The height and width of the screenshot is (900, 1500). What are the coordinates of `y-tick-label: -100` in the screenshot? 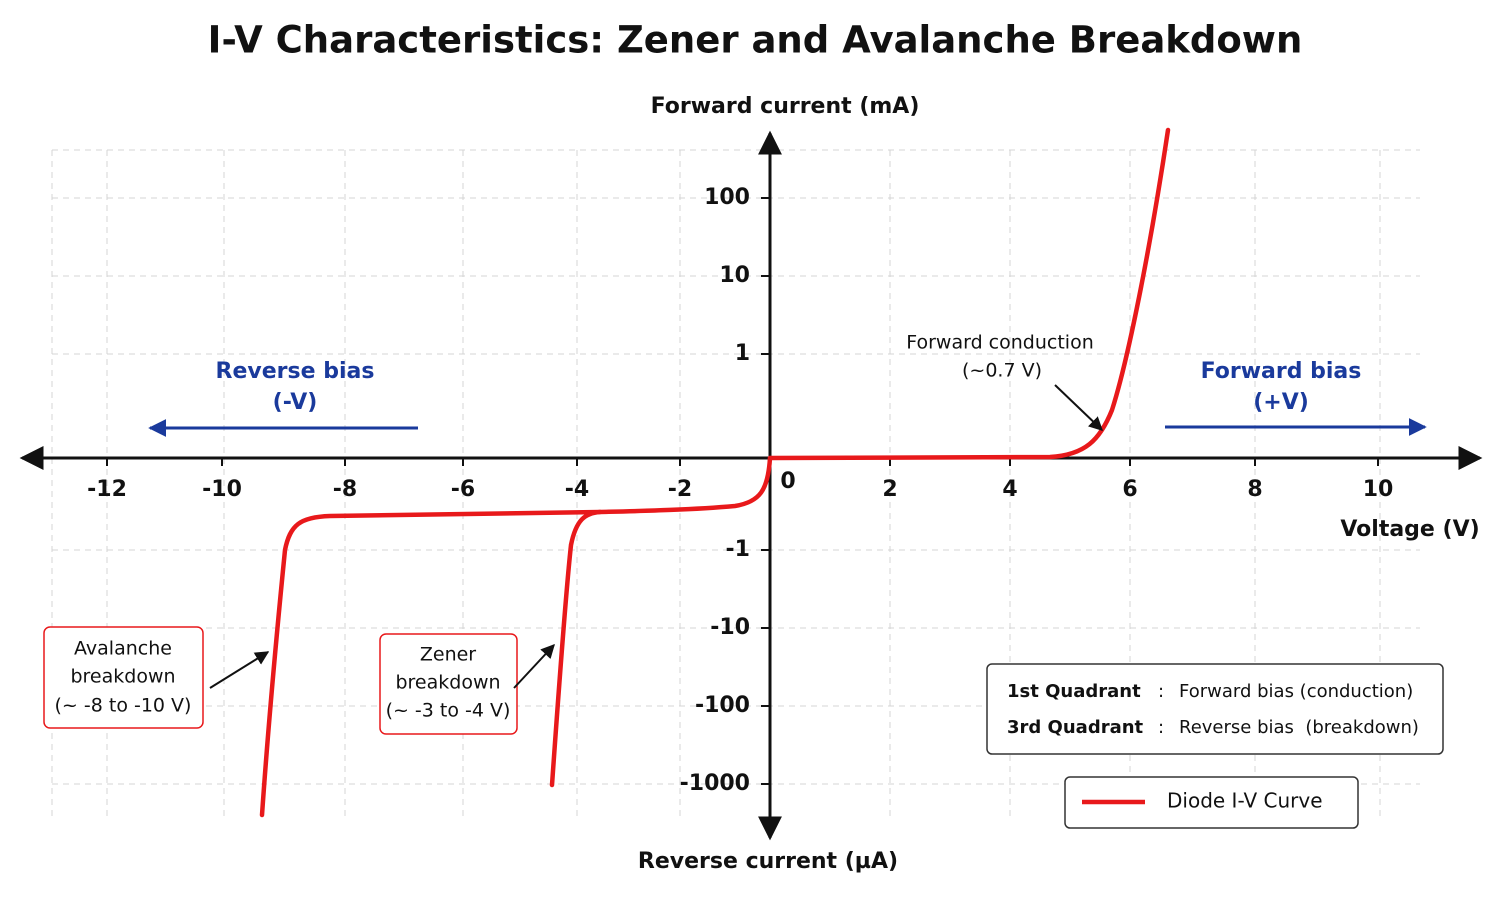 It's located at (722, 705).